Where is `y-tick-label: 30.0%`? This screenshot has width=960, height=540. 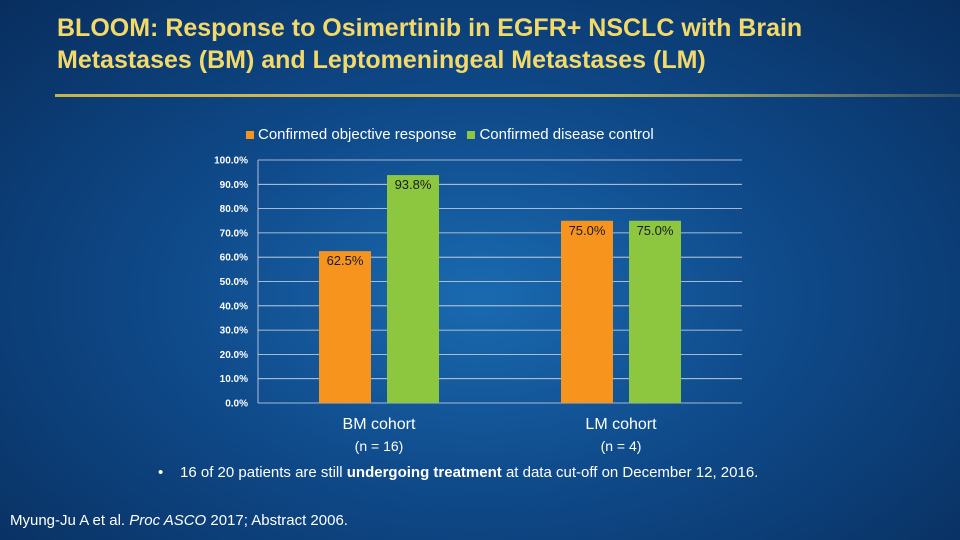 y-tick-label: 30.0% is located at coordinates (234, 331).